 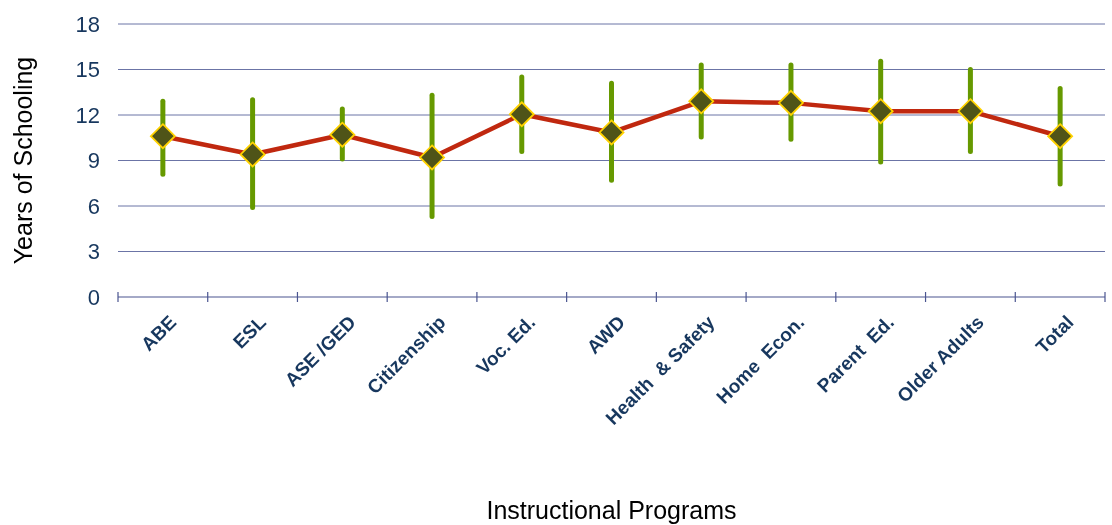 What do you see at coordinates (250, 332) in the screenshot?
I see `x-tick-label: ESL` at bounding box center [250, 332].